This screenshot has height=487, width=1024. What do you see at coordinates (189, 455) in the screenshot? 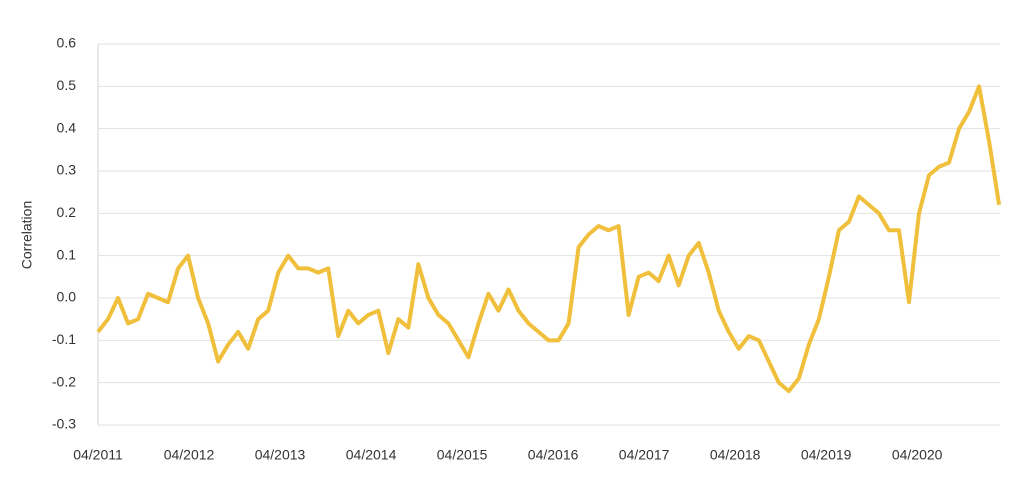
I see `x-tick-label: 04/2012` at bounding box center [189, 455].